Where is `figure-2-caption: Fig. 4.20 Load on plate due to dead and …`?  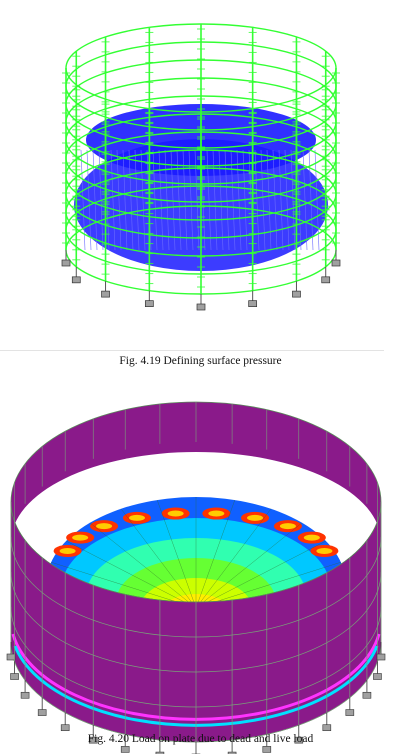 figure-2-caption: Fig. 4.20 Load on plate due to dead and … is located at coordinates (200, 739).